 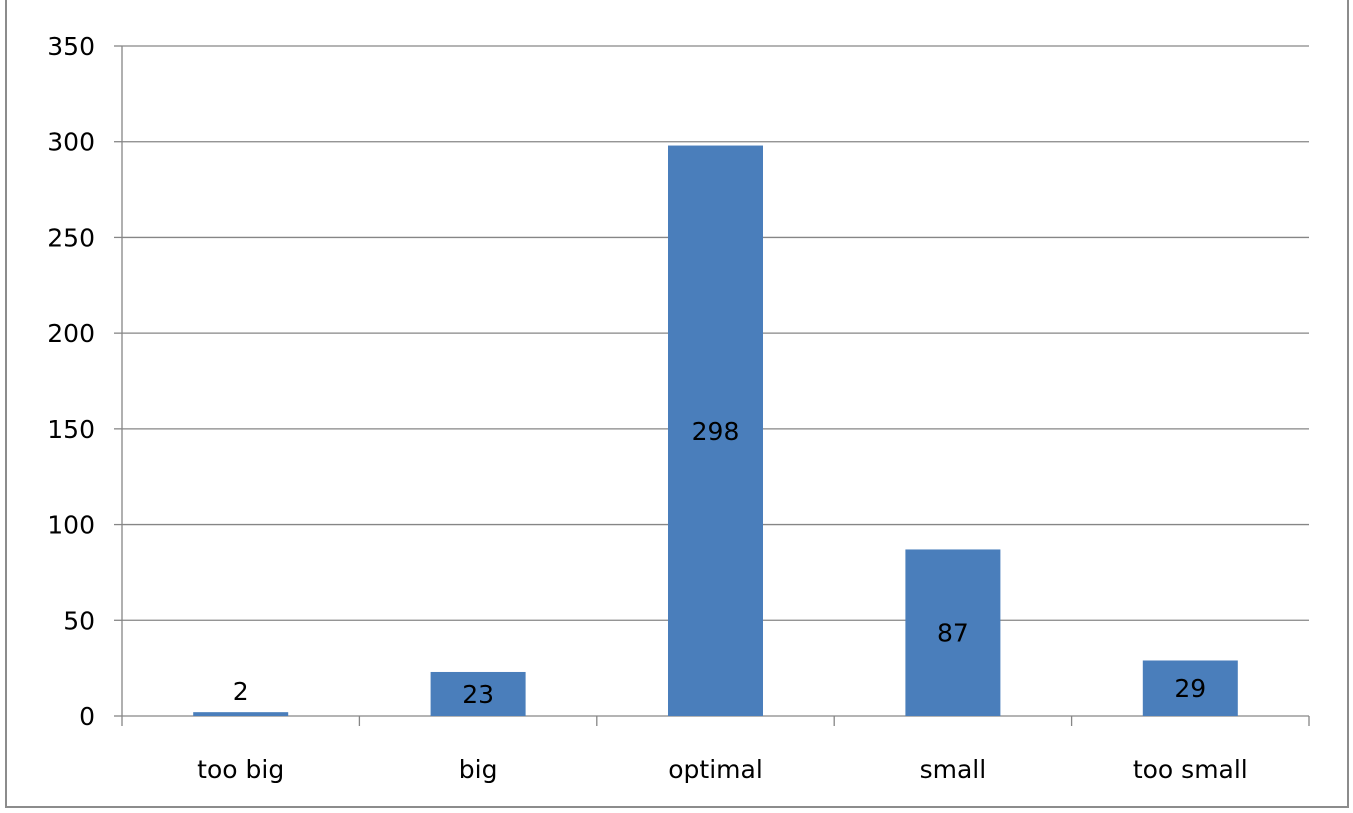 What do you see at coordinates (79, 620) in the screenshot?
I see `y-tick-label: 50` at bounding box center [79, 620].